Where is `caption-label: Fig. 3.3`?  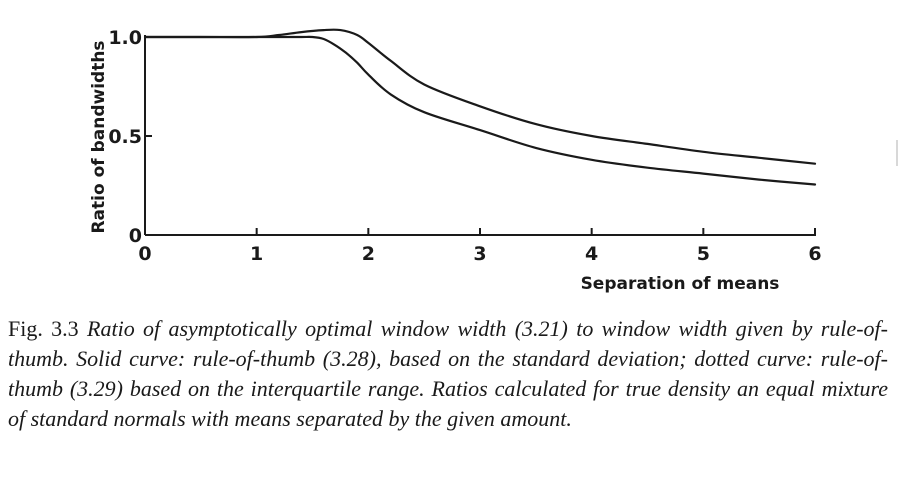
caption-label: Fig. 3.3 is located at coordinates (43, 328).